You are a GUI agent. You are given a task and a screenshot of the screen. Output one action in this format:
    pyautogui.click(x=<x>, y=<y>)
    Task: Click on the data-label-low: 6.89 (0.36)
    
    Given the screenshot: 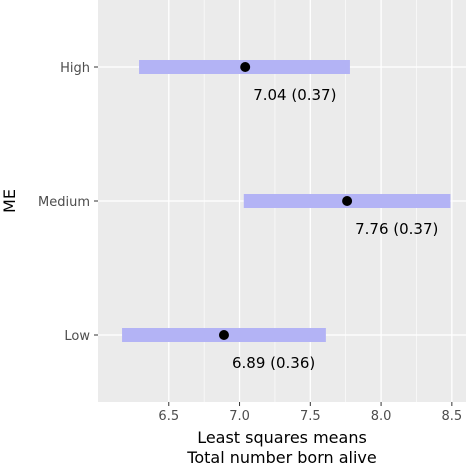 What is the action you would take?
    pyautogui.click(x=273, y=363)
    